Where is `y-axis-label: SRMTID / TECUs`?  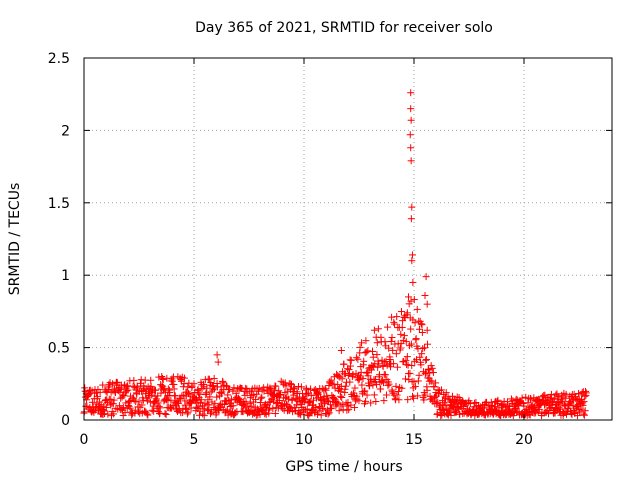
y-axis-label: SRMTID / TECUs is located at coordinates (15, 239).